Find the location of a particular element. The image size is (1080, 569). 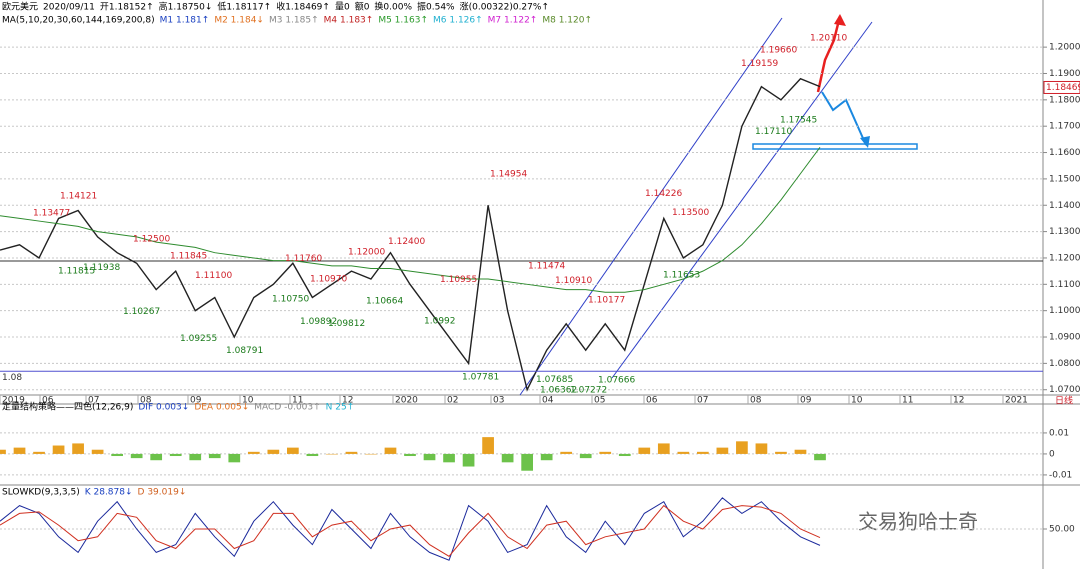

header-item: M8 1.120↑ is located at coordinates (567, 21).